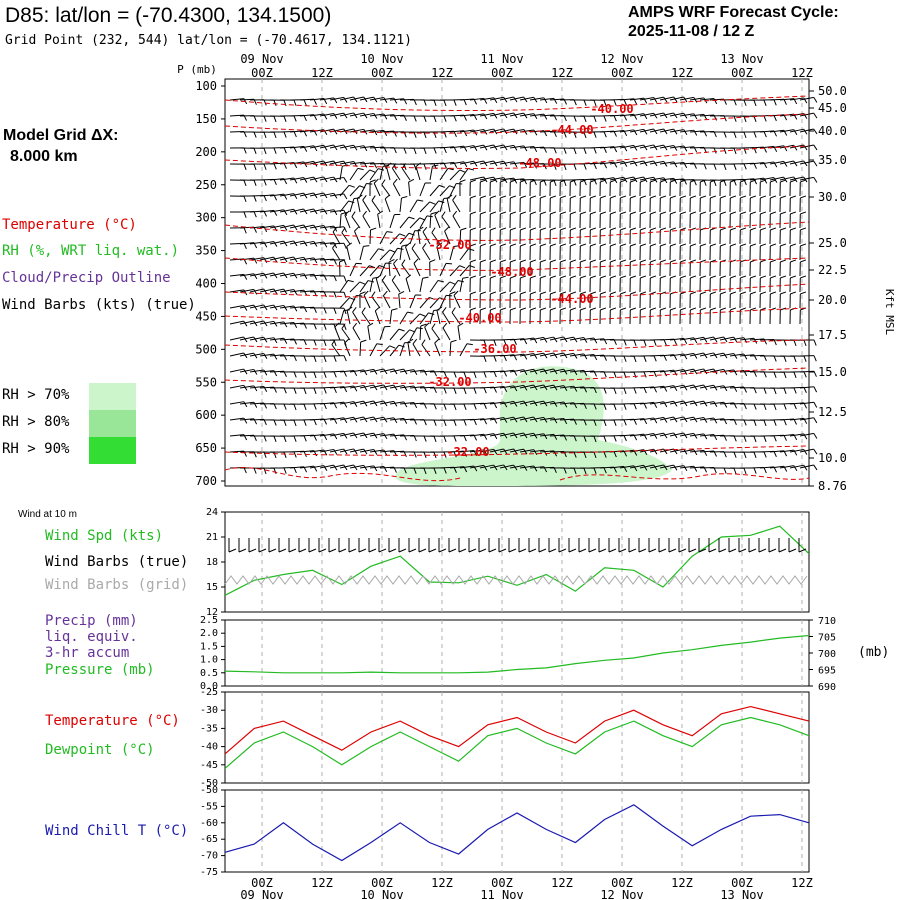 The height and width of the screenshot is (900, 900). Describe the element at coordinates (571, 130) in the screenshot. I see `isotherm-label: -44.00` at that location.